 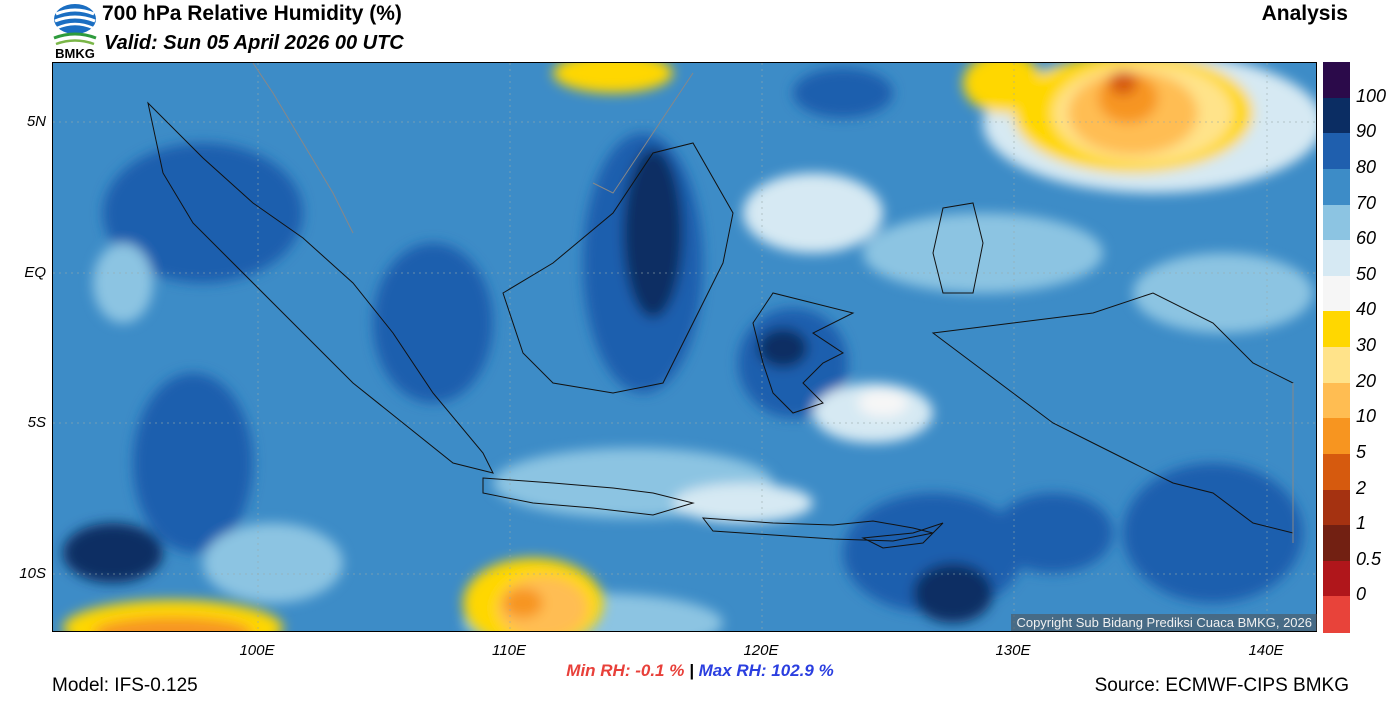 What do you see at coordinates (1366, 273) in the screenshot?
I see `colorbar-label: 50` at bounding box center [1366, 273].